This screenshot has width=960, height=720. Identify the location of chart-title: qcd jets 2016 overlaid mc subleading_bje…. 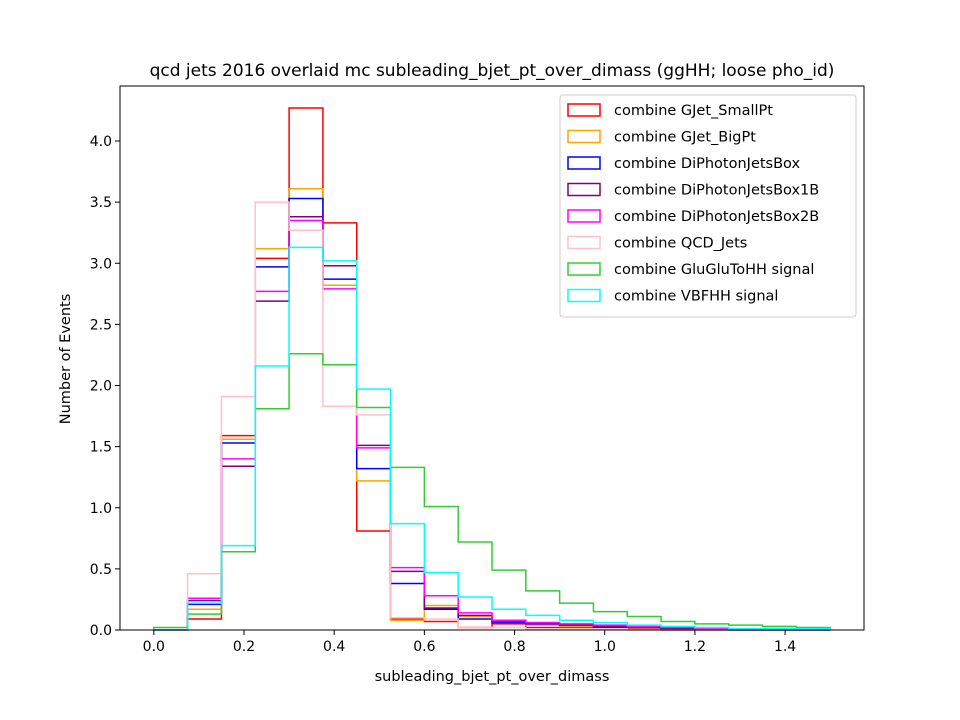
(492, 71).